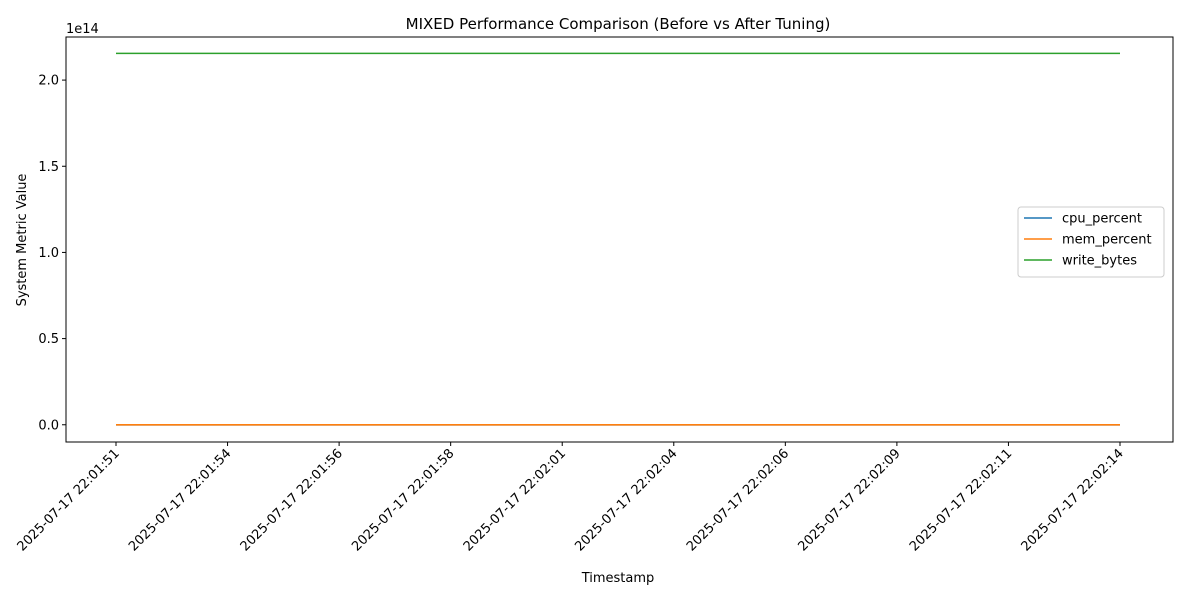  Describe the element at coordinates (1102, 219) in the screenshot. I see `legend-label: cpu_percent` at that location.